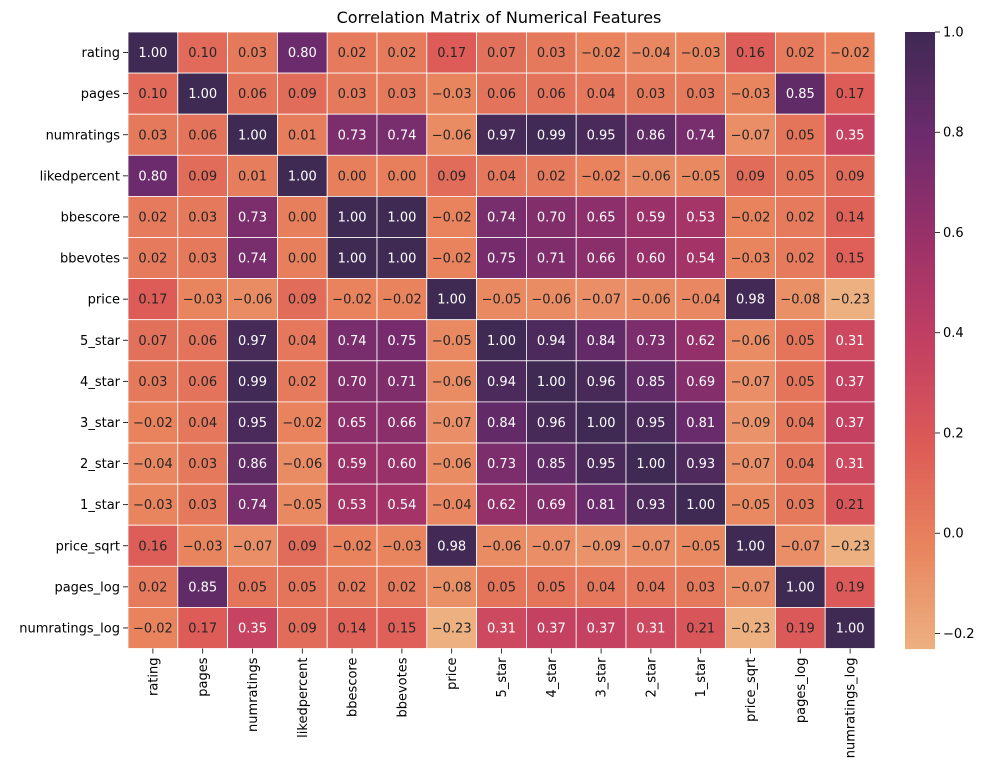 The image size is (1001, 775). Describe the element at coordinates (650, 217) in the screenshot. I see `cell-value-label: 0.59` at that location.